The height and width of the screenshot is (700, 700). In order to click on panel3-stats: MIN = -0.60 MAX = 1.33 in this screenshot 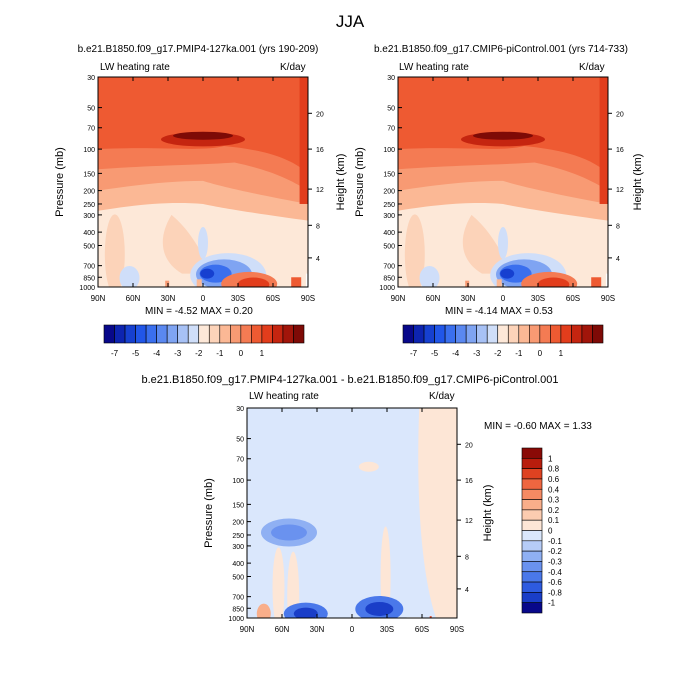, I will do `click(538, 426)`.